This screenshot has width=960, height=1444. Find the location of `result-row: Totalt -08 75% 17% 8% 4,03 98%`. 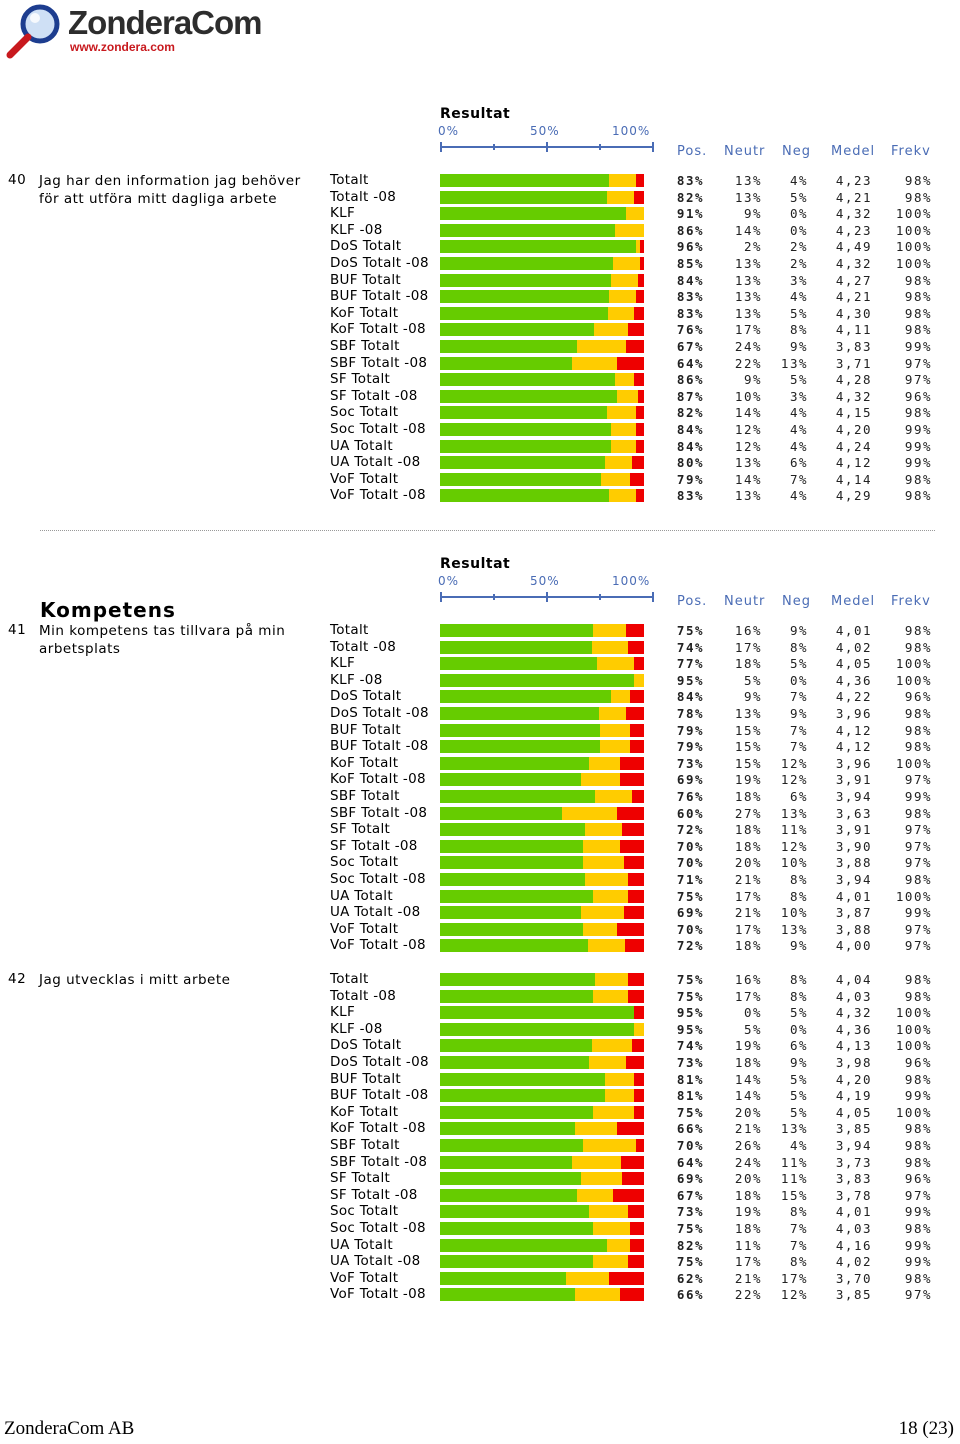

result-row: Totalt -08 75% 17% 8% 4,03 98% is located at coordinates (480, 996).